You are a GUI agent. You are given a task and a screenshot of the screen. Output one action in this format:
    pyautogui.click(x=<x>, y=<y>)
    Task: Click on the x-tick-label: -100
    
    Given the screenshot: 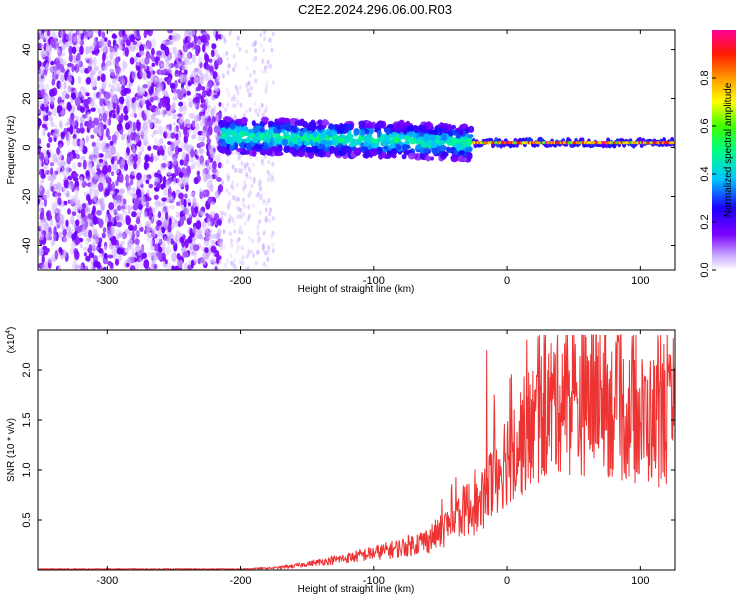 What is the action you would take?
    pyautogui.click(x=374, y=281)
    